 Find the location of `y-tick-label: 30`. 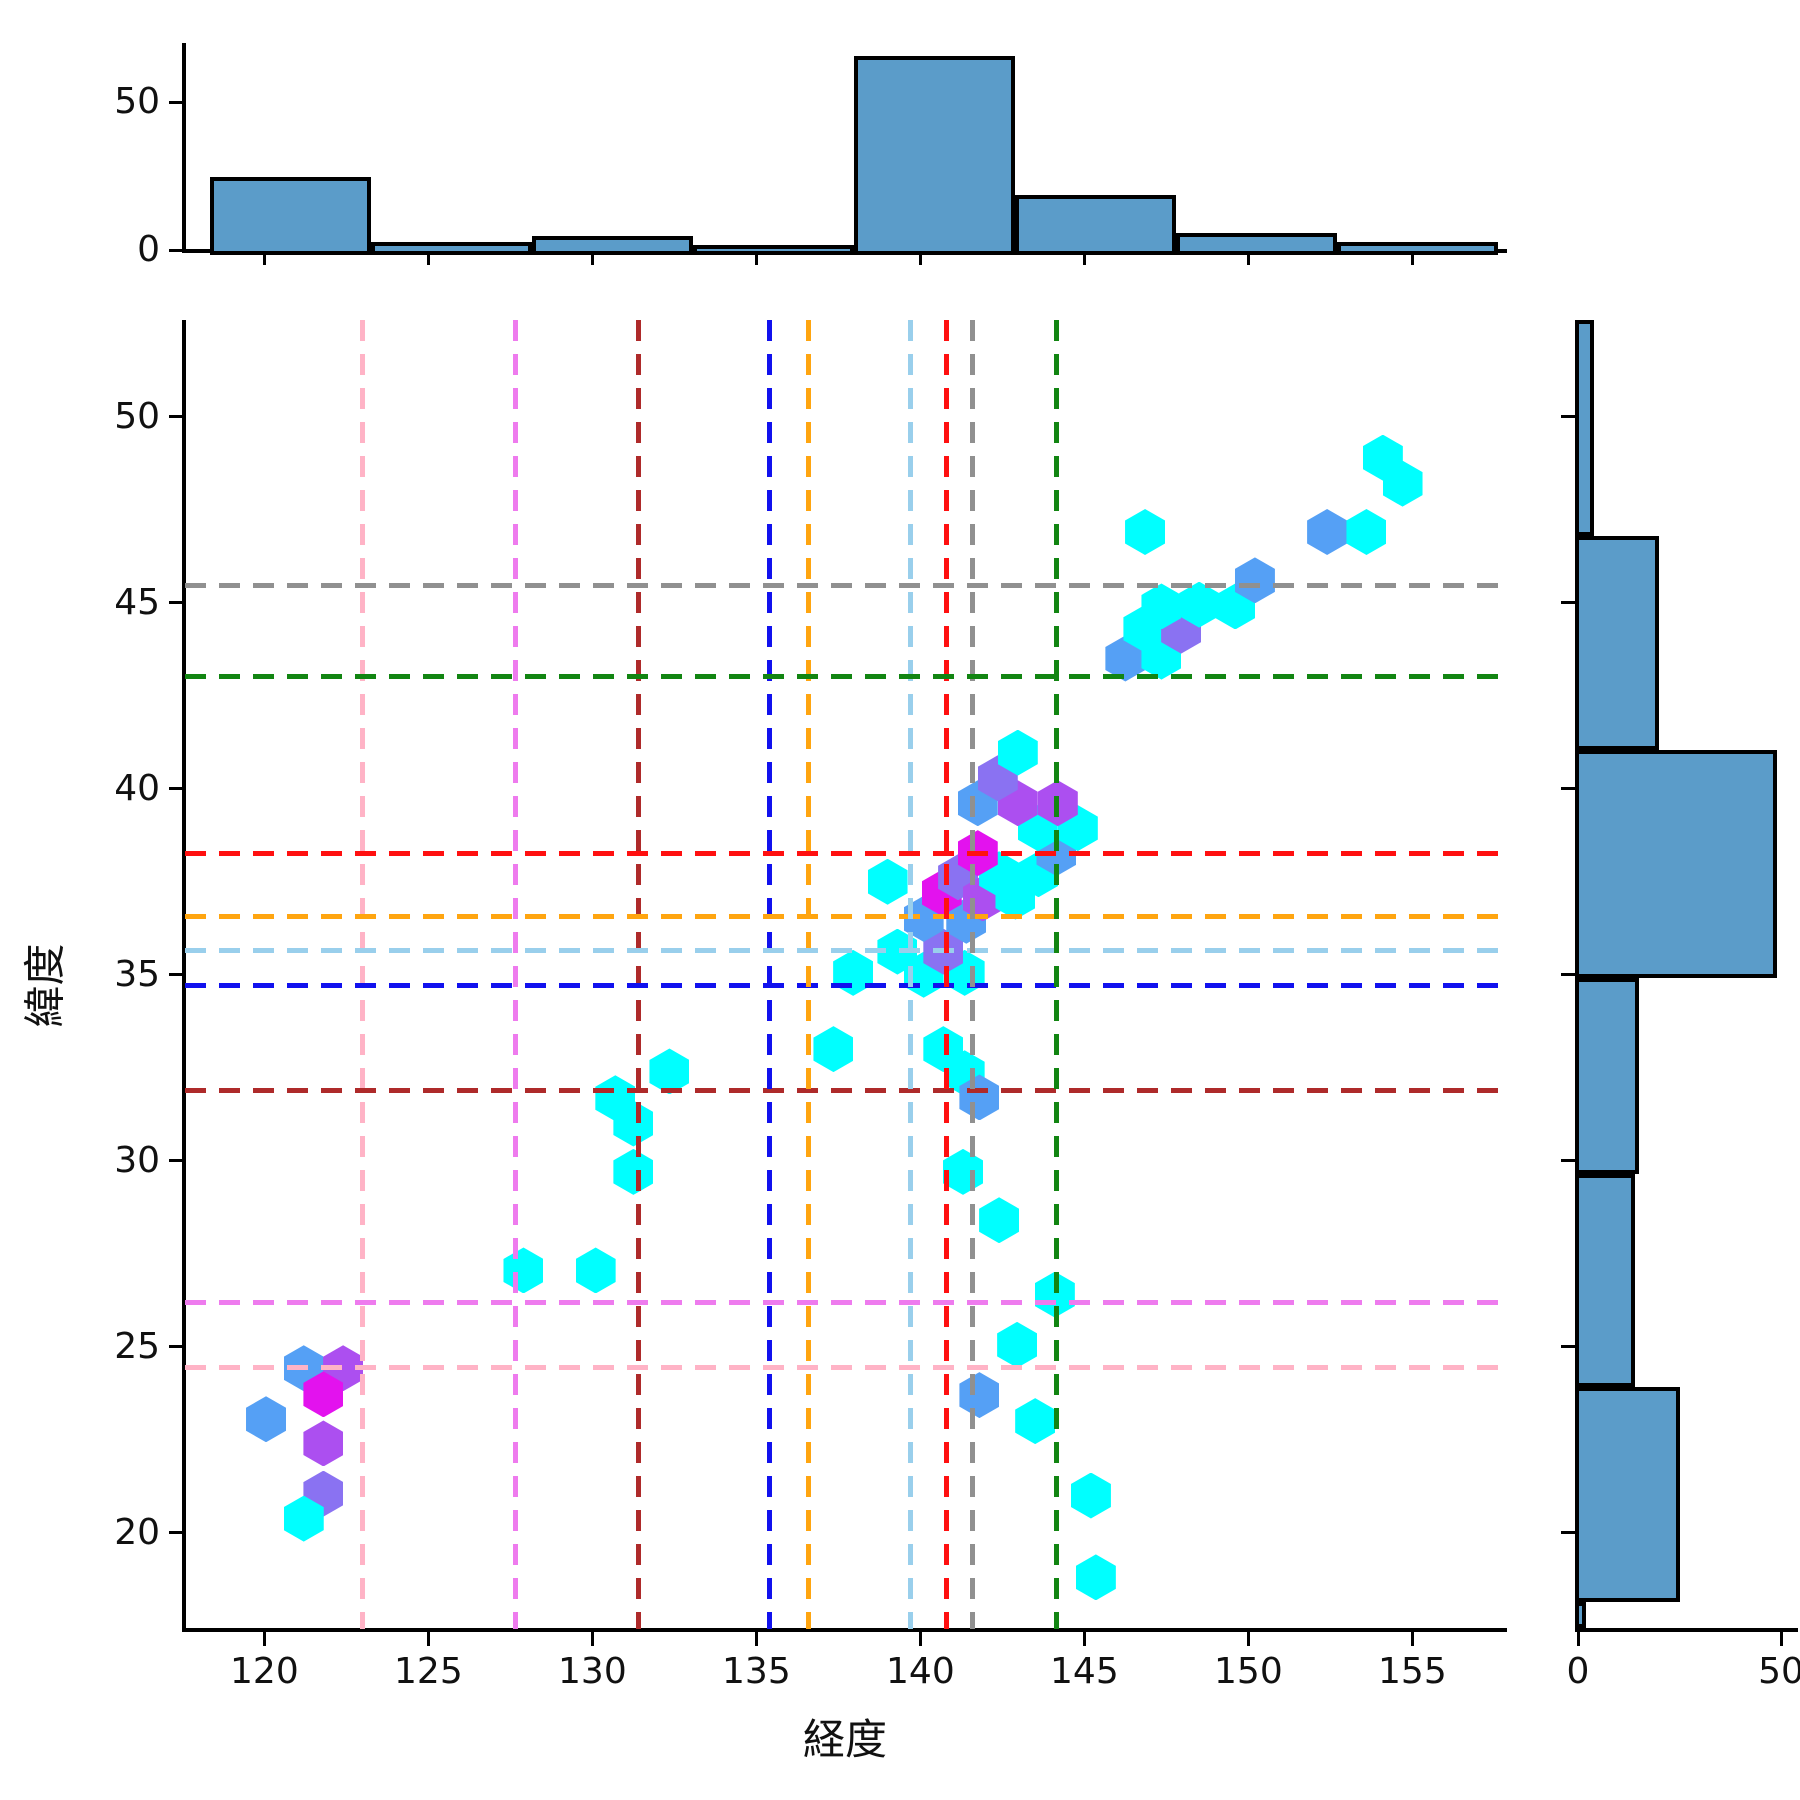

y-tick-label: 30 is located at coordinates (137, 1160).